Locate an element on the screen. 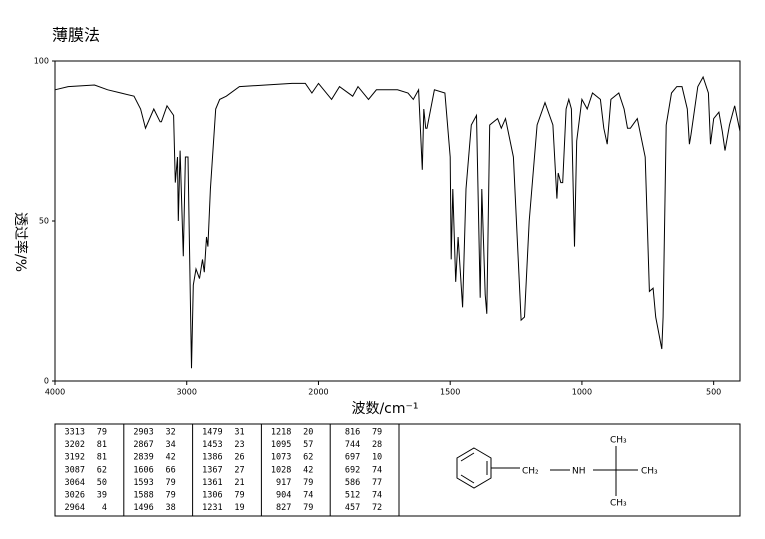  peak-transmittance: 57 is located at coordinates (308, 445).